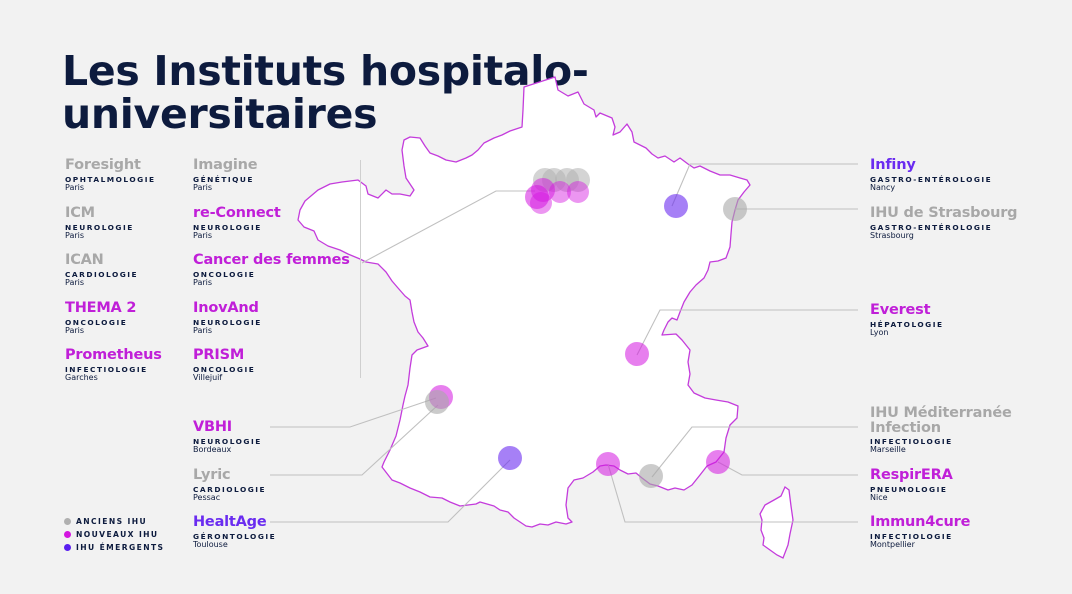  Describe the element at coordinates (208, 377) in the screenshot. I see `ihu-city: Villejuif` at that location.